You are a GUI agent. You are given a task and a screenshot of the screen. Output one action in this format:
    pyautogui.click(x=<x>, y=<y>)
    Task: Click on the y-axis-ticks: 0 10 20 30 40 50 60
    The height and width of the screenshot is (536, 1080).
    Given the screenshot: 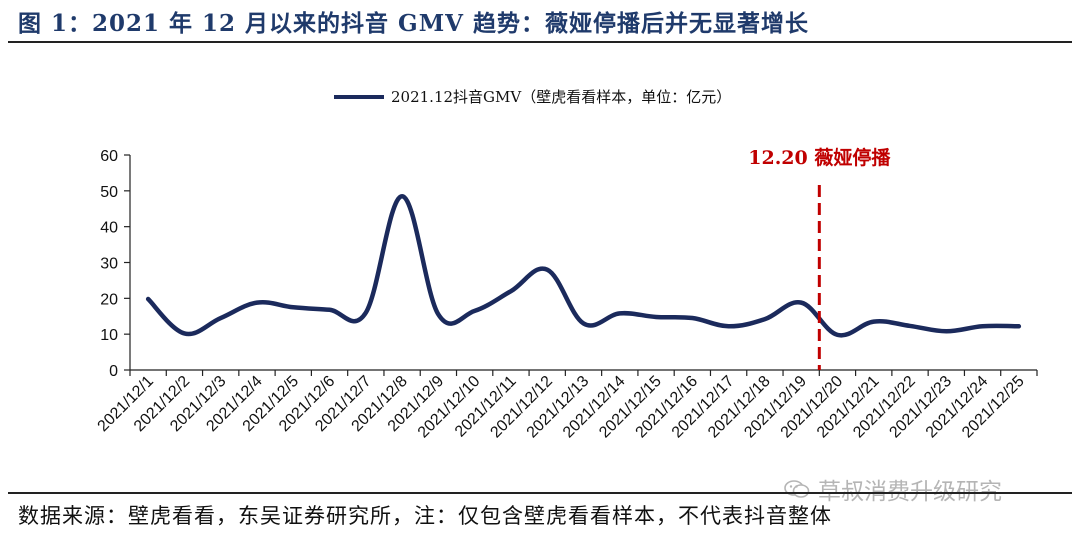 What is the action you would take?
    pyautogui.click(x=115, y=264)
    